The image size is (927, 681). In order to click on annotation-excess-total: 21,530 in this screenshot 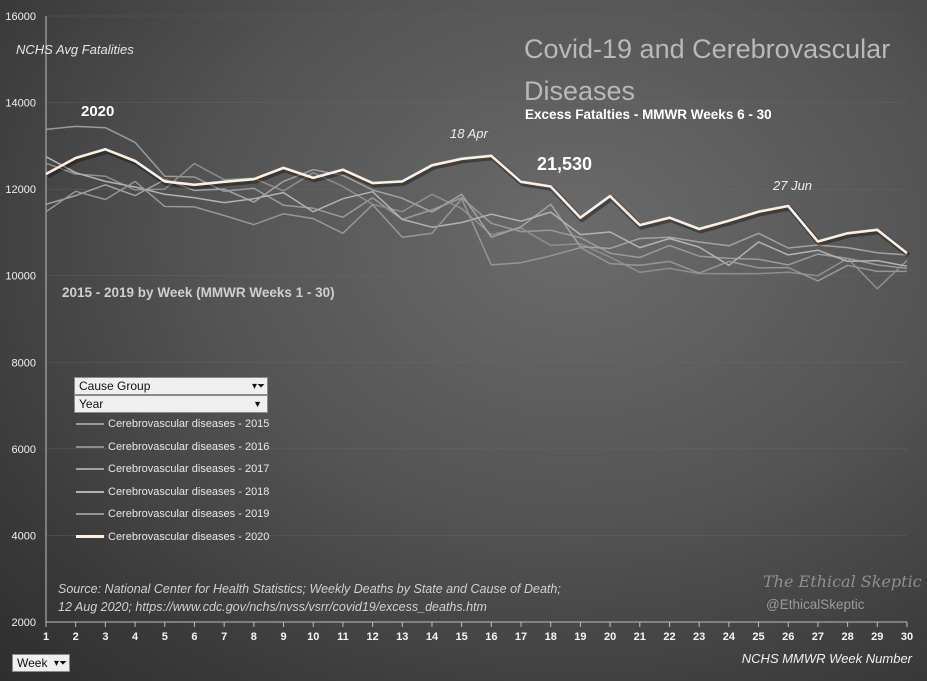, I will do `click(565, 164)`.